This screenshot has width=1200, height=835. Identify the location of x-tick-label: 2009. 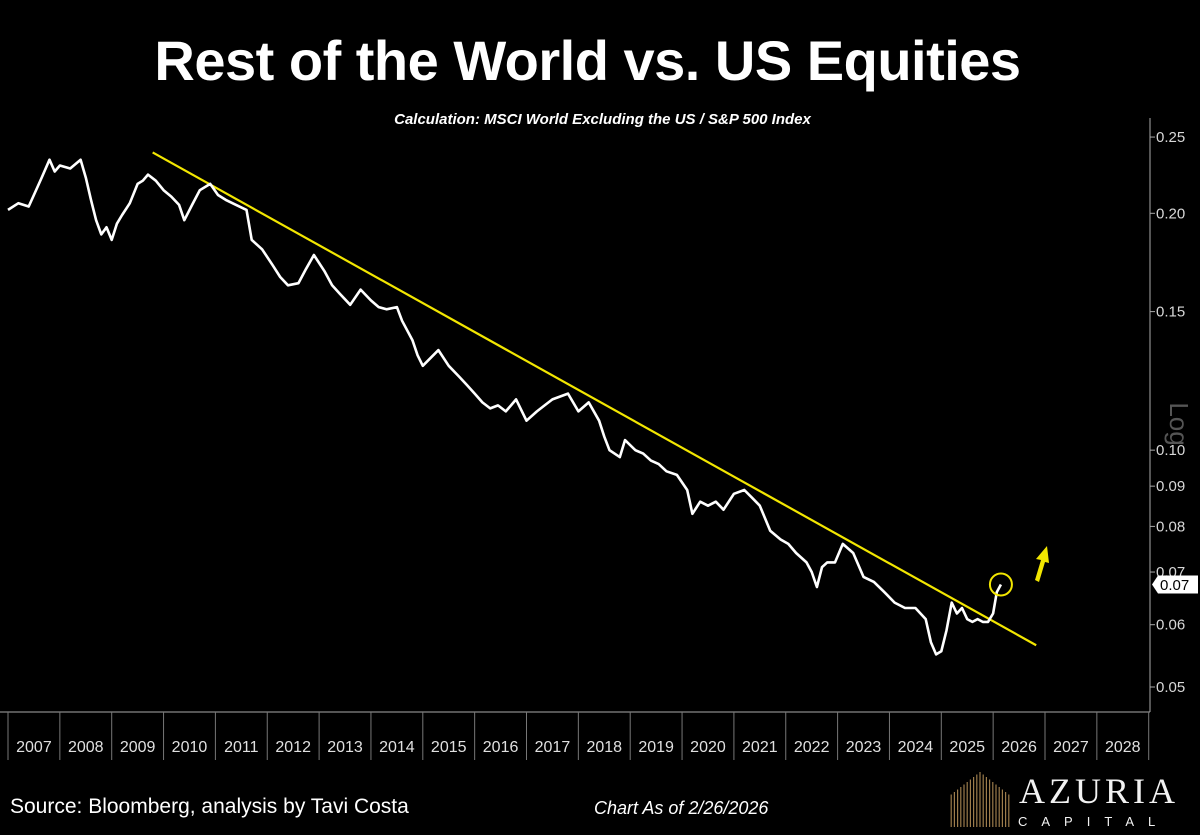
(138, 747).